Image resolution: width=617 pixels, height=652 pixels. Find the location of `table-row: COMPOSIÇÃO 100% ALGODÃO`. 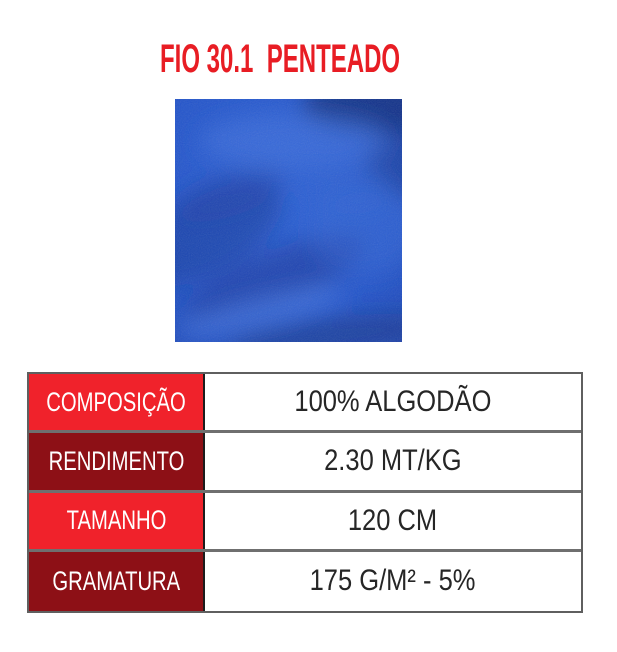

table-row: COMPOSIÇÃO 100% ALGODÃO is located at coordinates (305, 404).